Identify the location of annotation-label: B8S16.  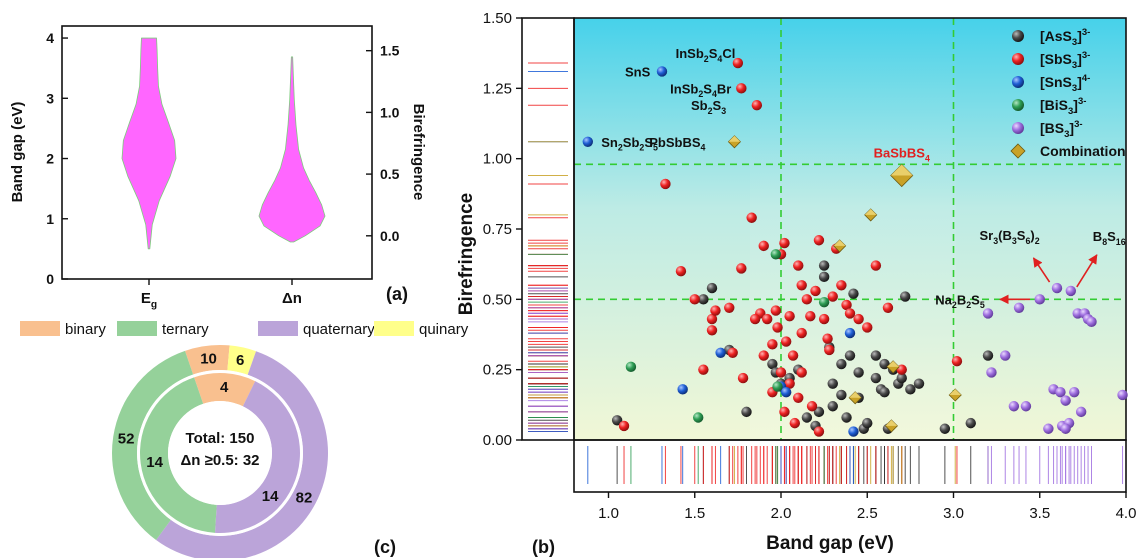
(1109, 238).